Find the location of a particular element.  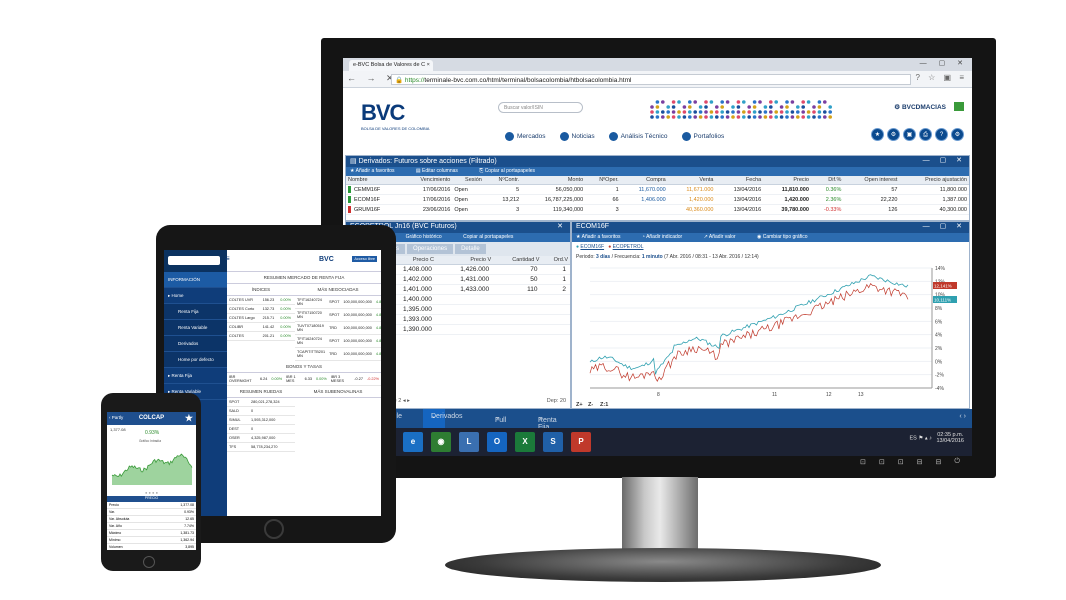

tablet-nav-item: Derivados is located at coordinates (195, 344).